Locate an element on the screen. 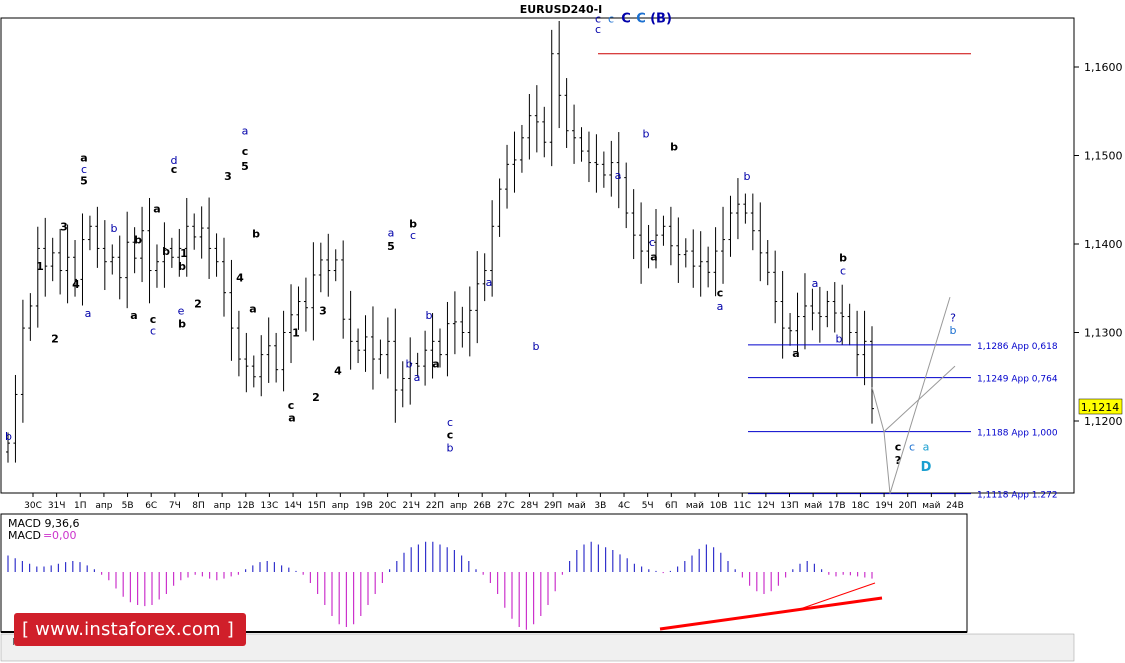 The image size is (1125, 663). y-tick-label: 1,1600 is located at coordinates (1103, 67).